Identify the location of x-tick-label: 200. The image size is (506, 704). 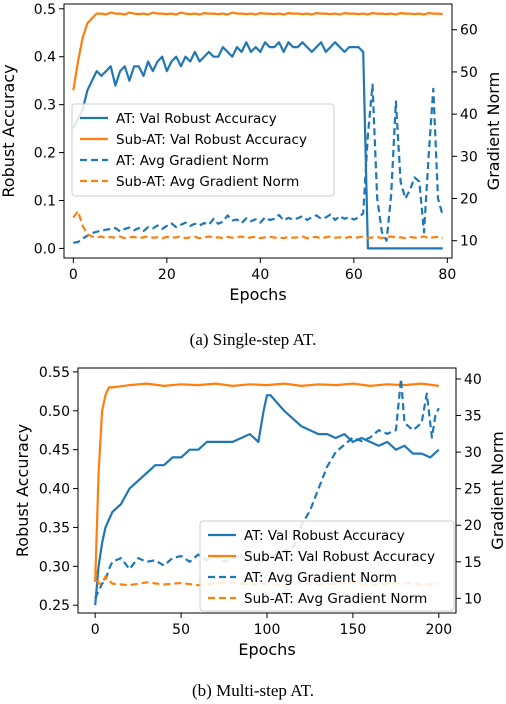
(438, 630).